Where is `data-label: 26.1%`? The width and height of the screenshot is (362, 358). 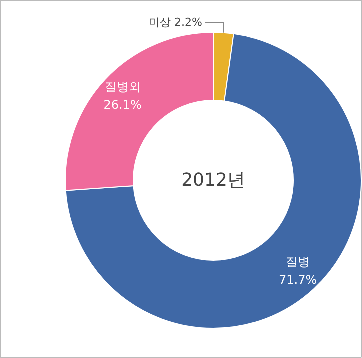 data-label: 26.1% is located at coordinates (123, 105).